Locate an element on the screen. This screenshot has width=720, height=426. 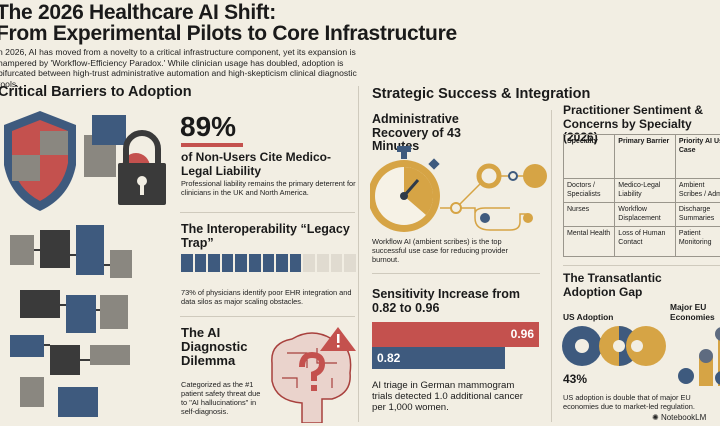
us-adoption-value: 43% is located at coordinates (575, 379).